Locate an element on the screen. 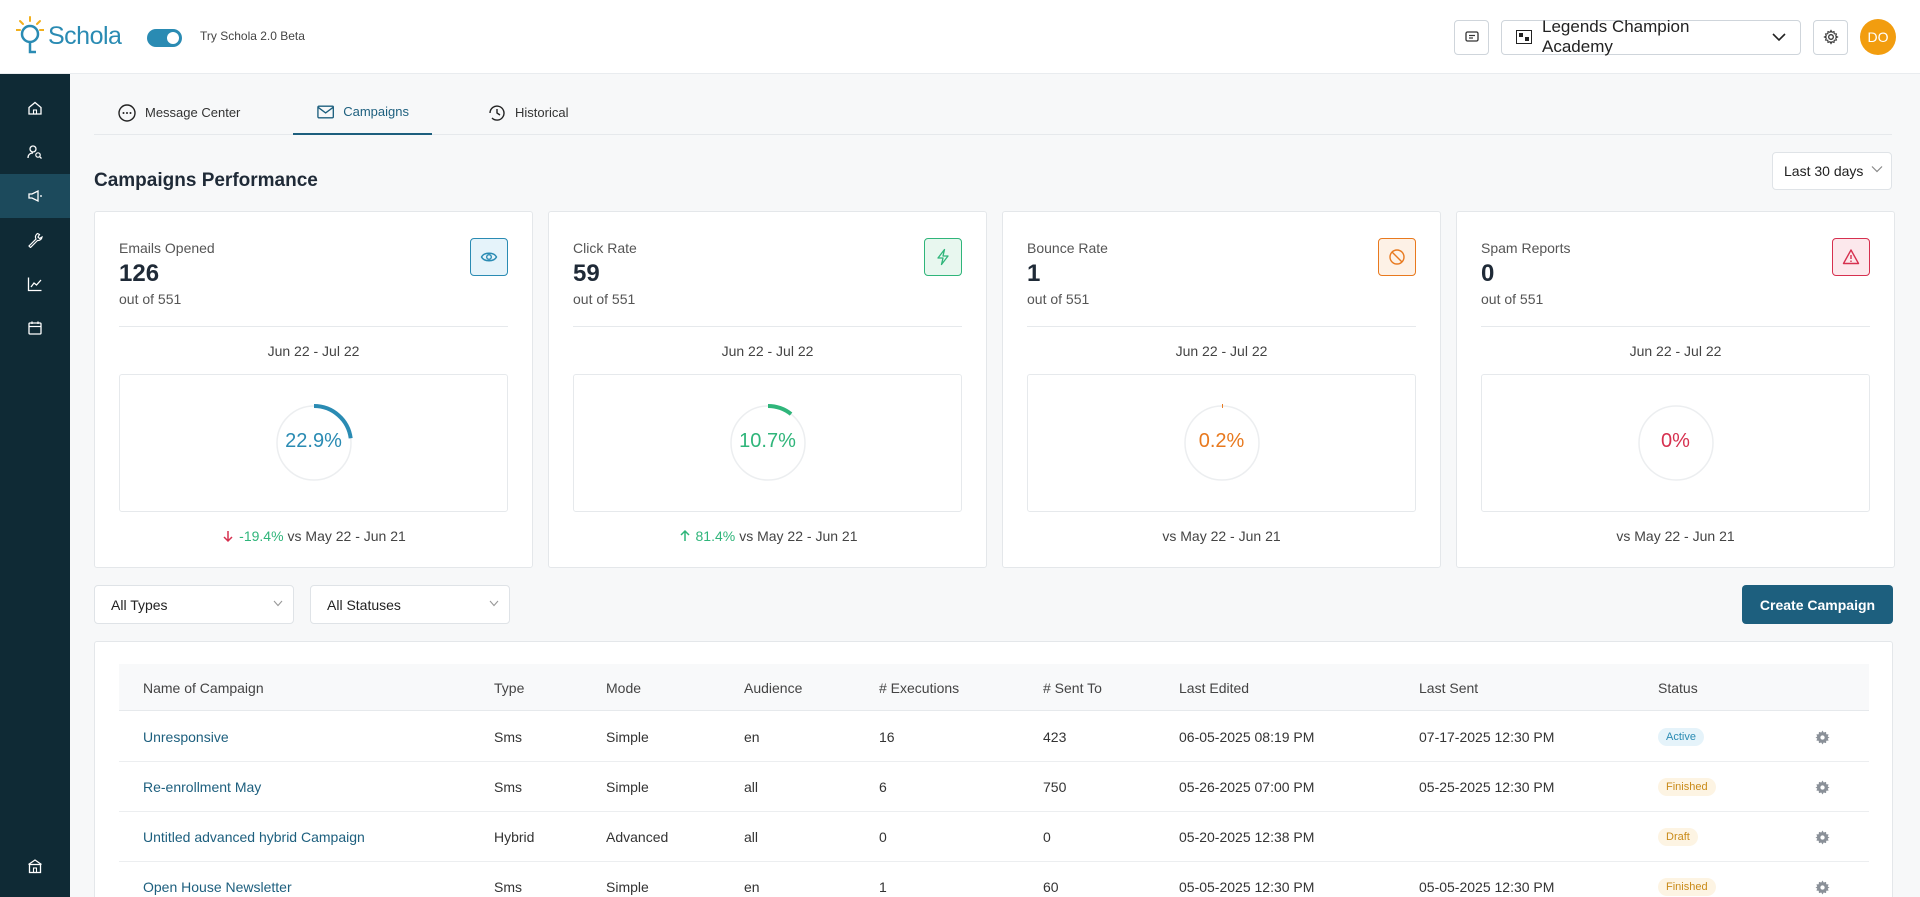 Image resolution: width=1920 pixels, height=897 pixels. megaphone-icon is located at coordinates (35, 196).